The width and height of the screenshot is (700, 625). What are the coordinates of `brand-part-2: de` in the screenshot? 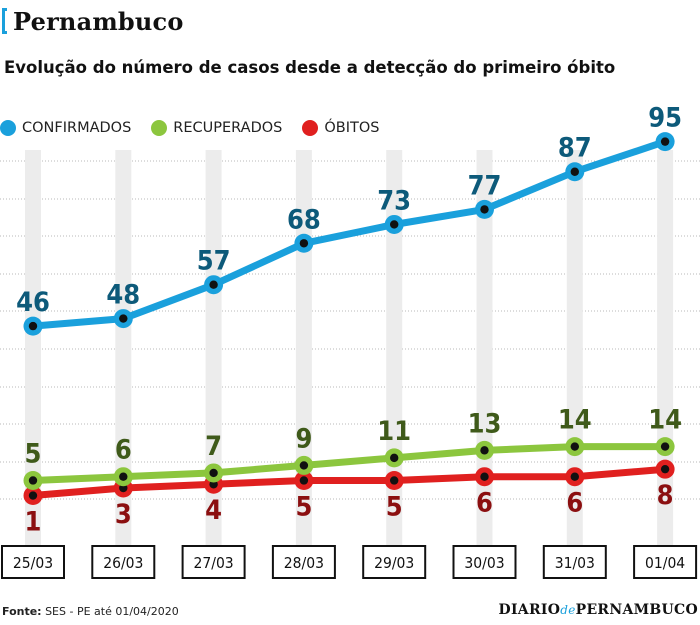 It's located at (568, 610).